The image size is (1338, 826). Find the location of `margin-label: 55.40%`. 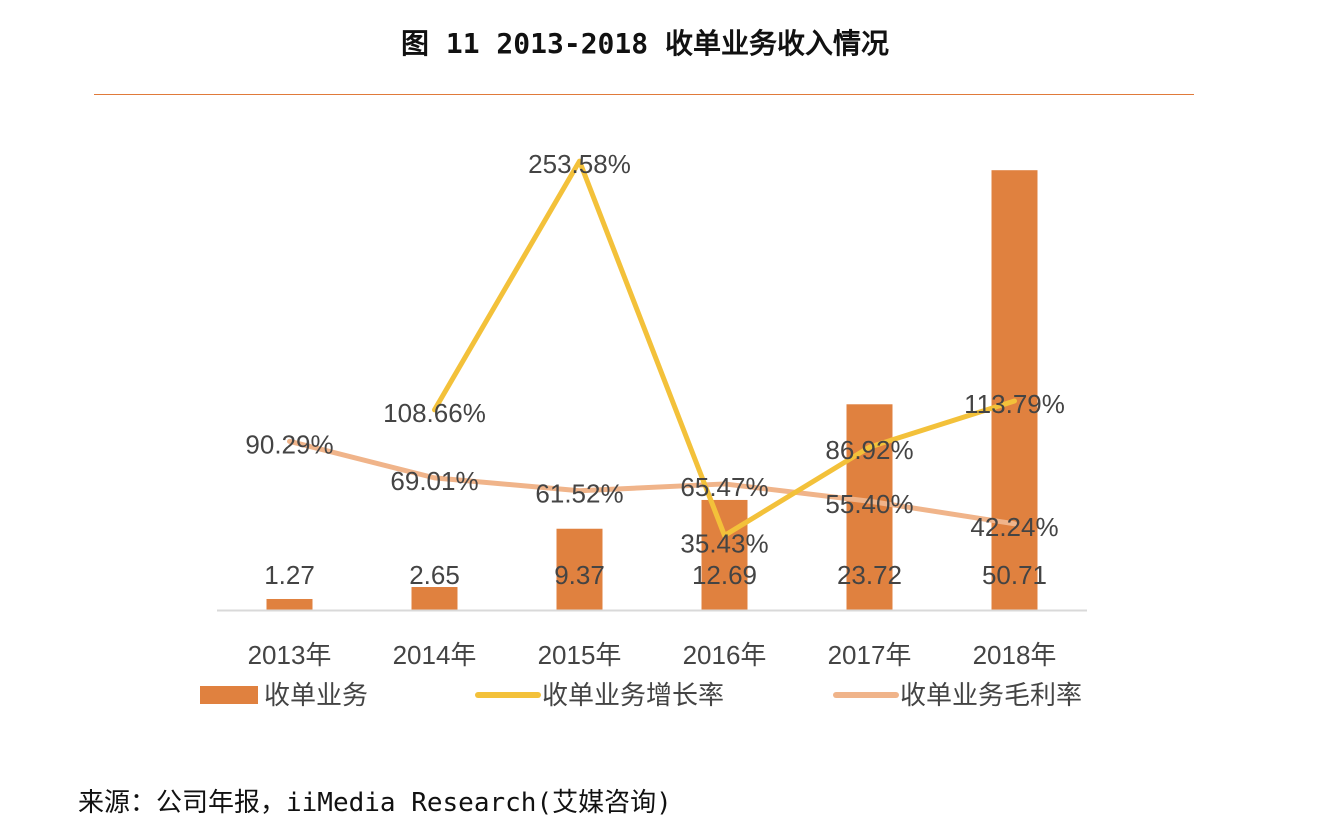

margin-label: 55.40% is located at coordinates (869, 504).